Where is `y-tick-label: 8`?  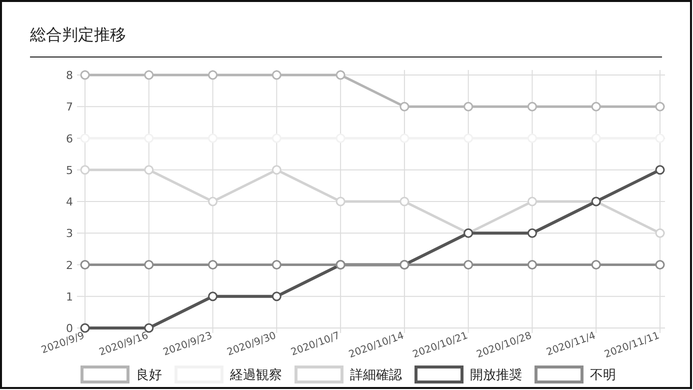 y-tick-label: 8 is located at coordinates (69, 75).